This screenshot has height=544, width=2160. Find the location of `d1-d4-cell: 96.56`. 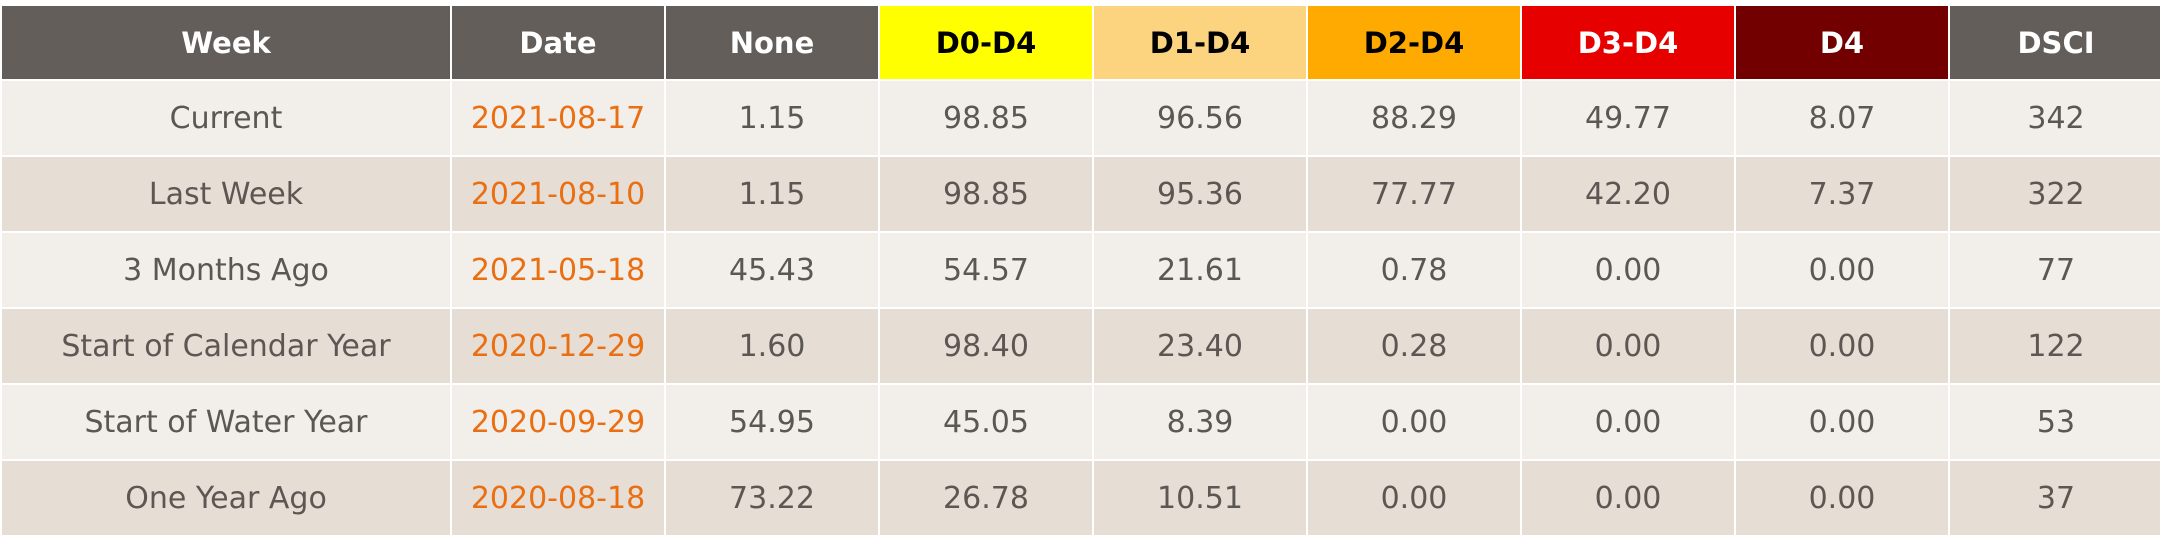

d1-d4-cell: 96.56 is located at coordinates (1200, 118).